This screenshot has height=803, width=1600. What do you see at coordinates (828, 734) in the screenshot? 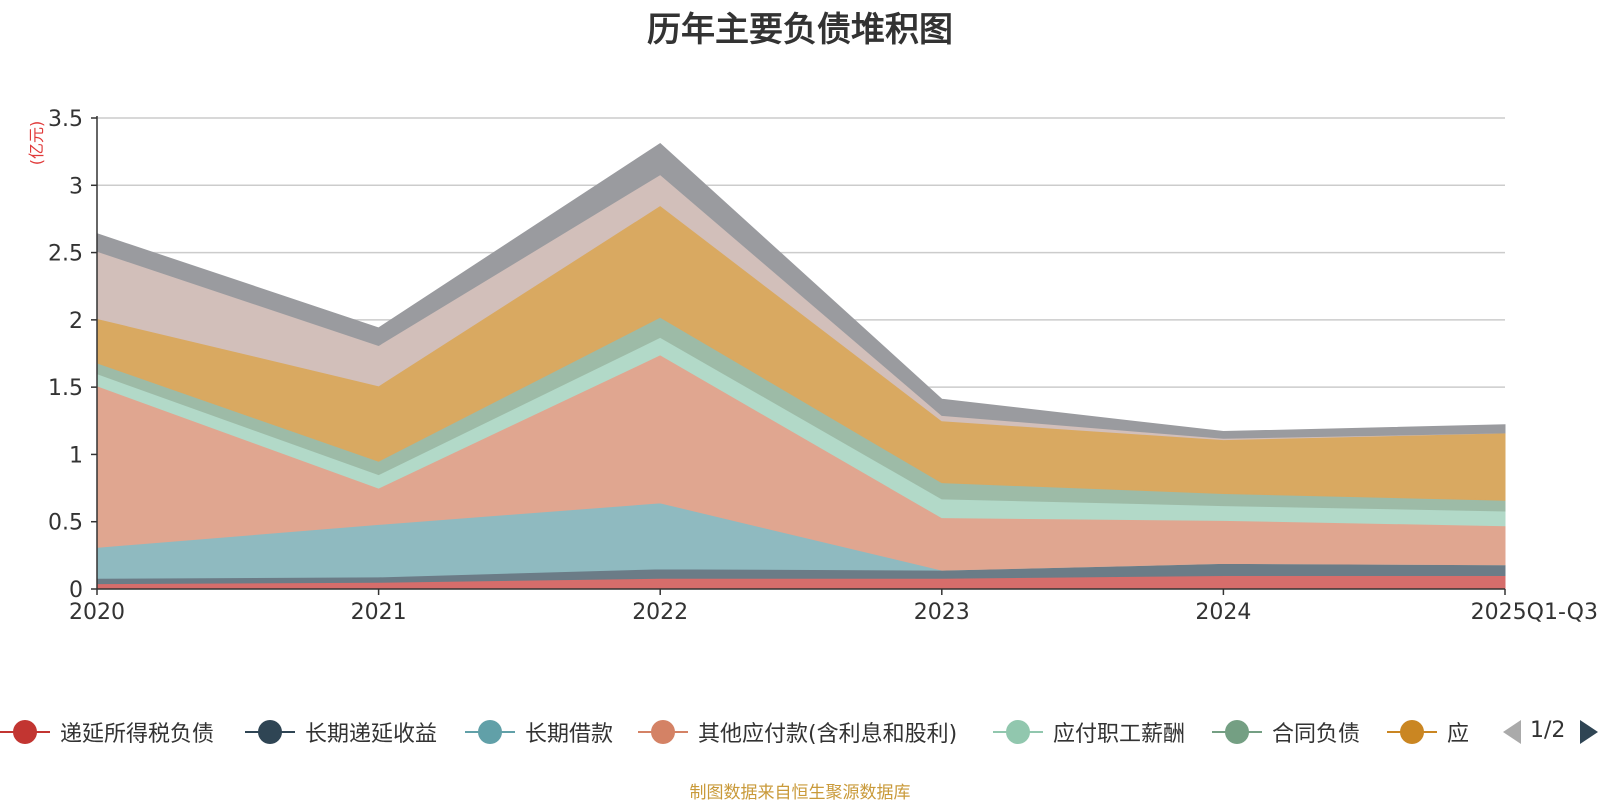
I see `legend-label: 其他应付款(含利息和股利)` at bounding box center [828, 734].